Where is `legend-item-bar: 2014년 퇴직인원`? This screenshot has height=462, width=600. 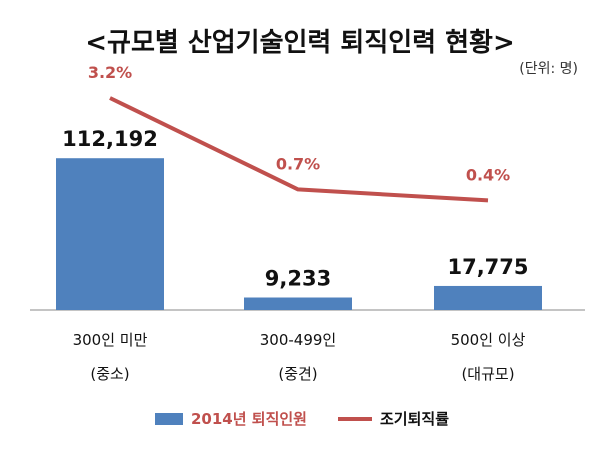 legend-item-bar: 2014년 퇴직인원 is located at coordinates (231, 418).